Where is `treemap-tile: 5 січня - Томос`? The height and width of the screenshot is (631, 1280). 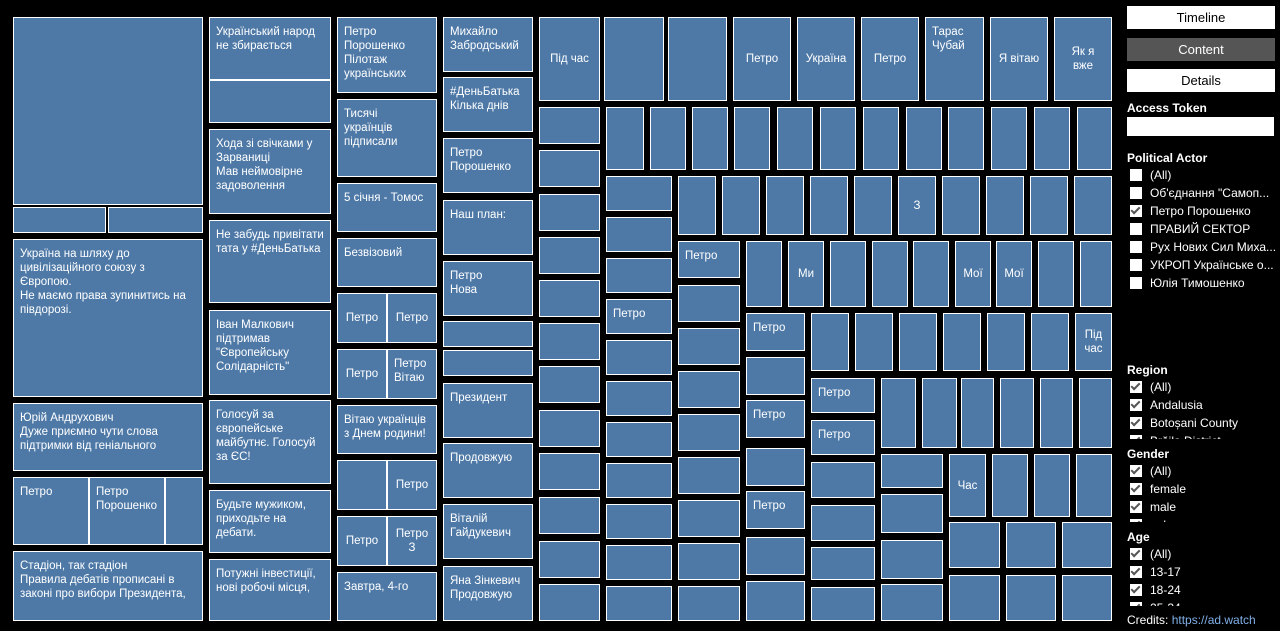 treemap-tile: 5 січня - Томос is located at coordinates (387, 207).